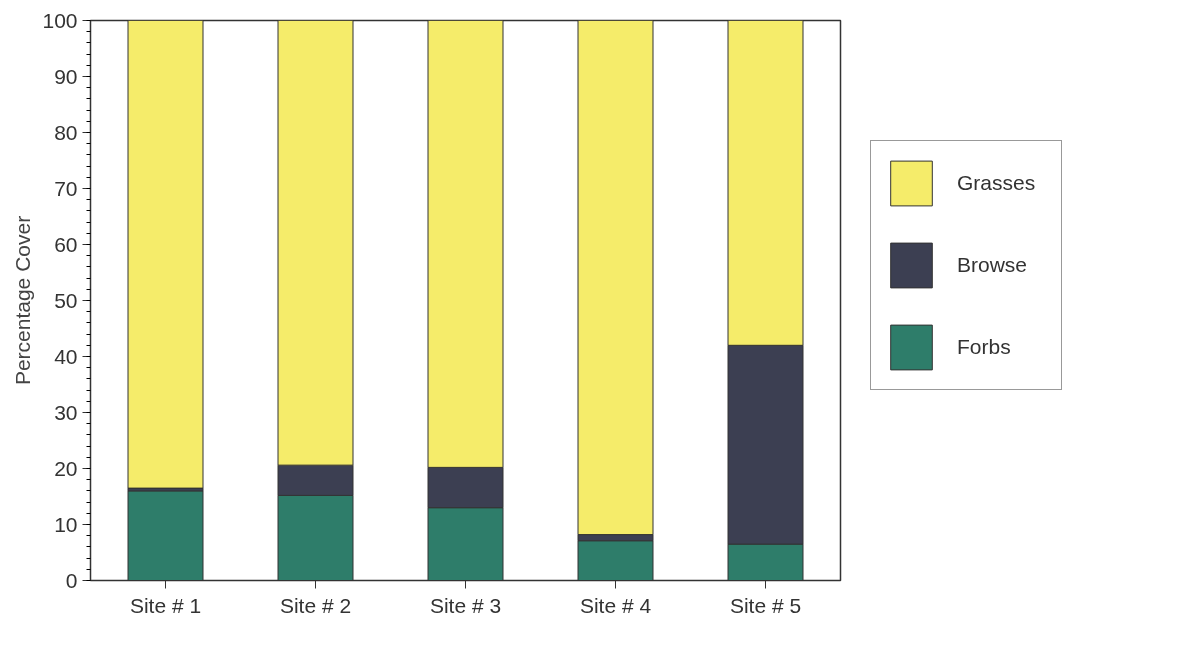 This screenshot has width=1192, height=652. What do you see at coordinates (66, 356) in the screenshot?
I see `y-tick-label: 40` at bounding box center [66, 356].